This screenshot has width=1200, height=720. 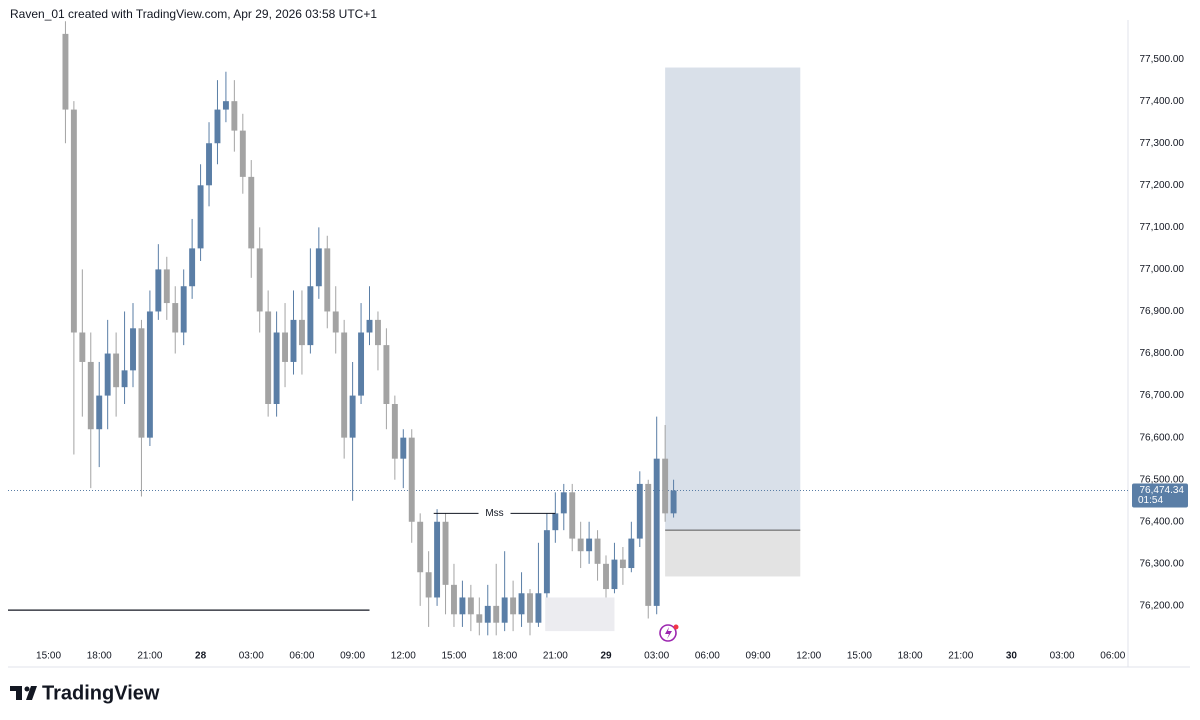 I want to click on position-target-zone, so click(x=733, y=299).